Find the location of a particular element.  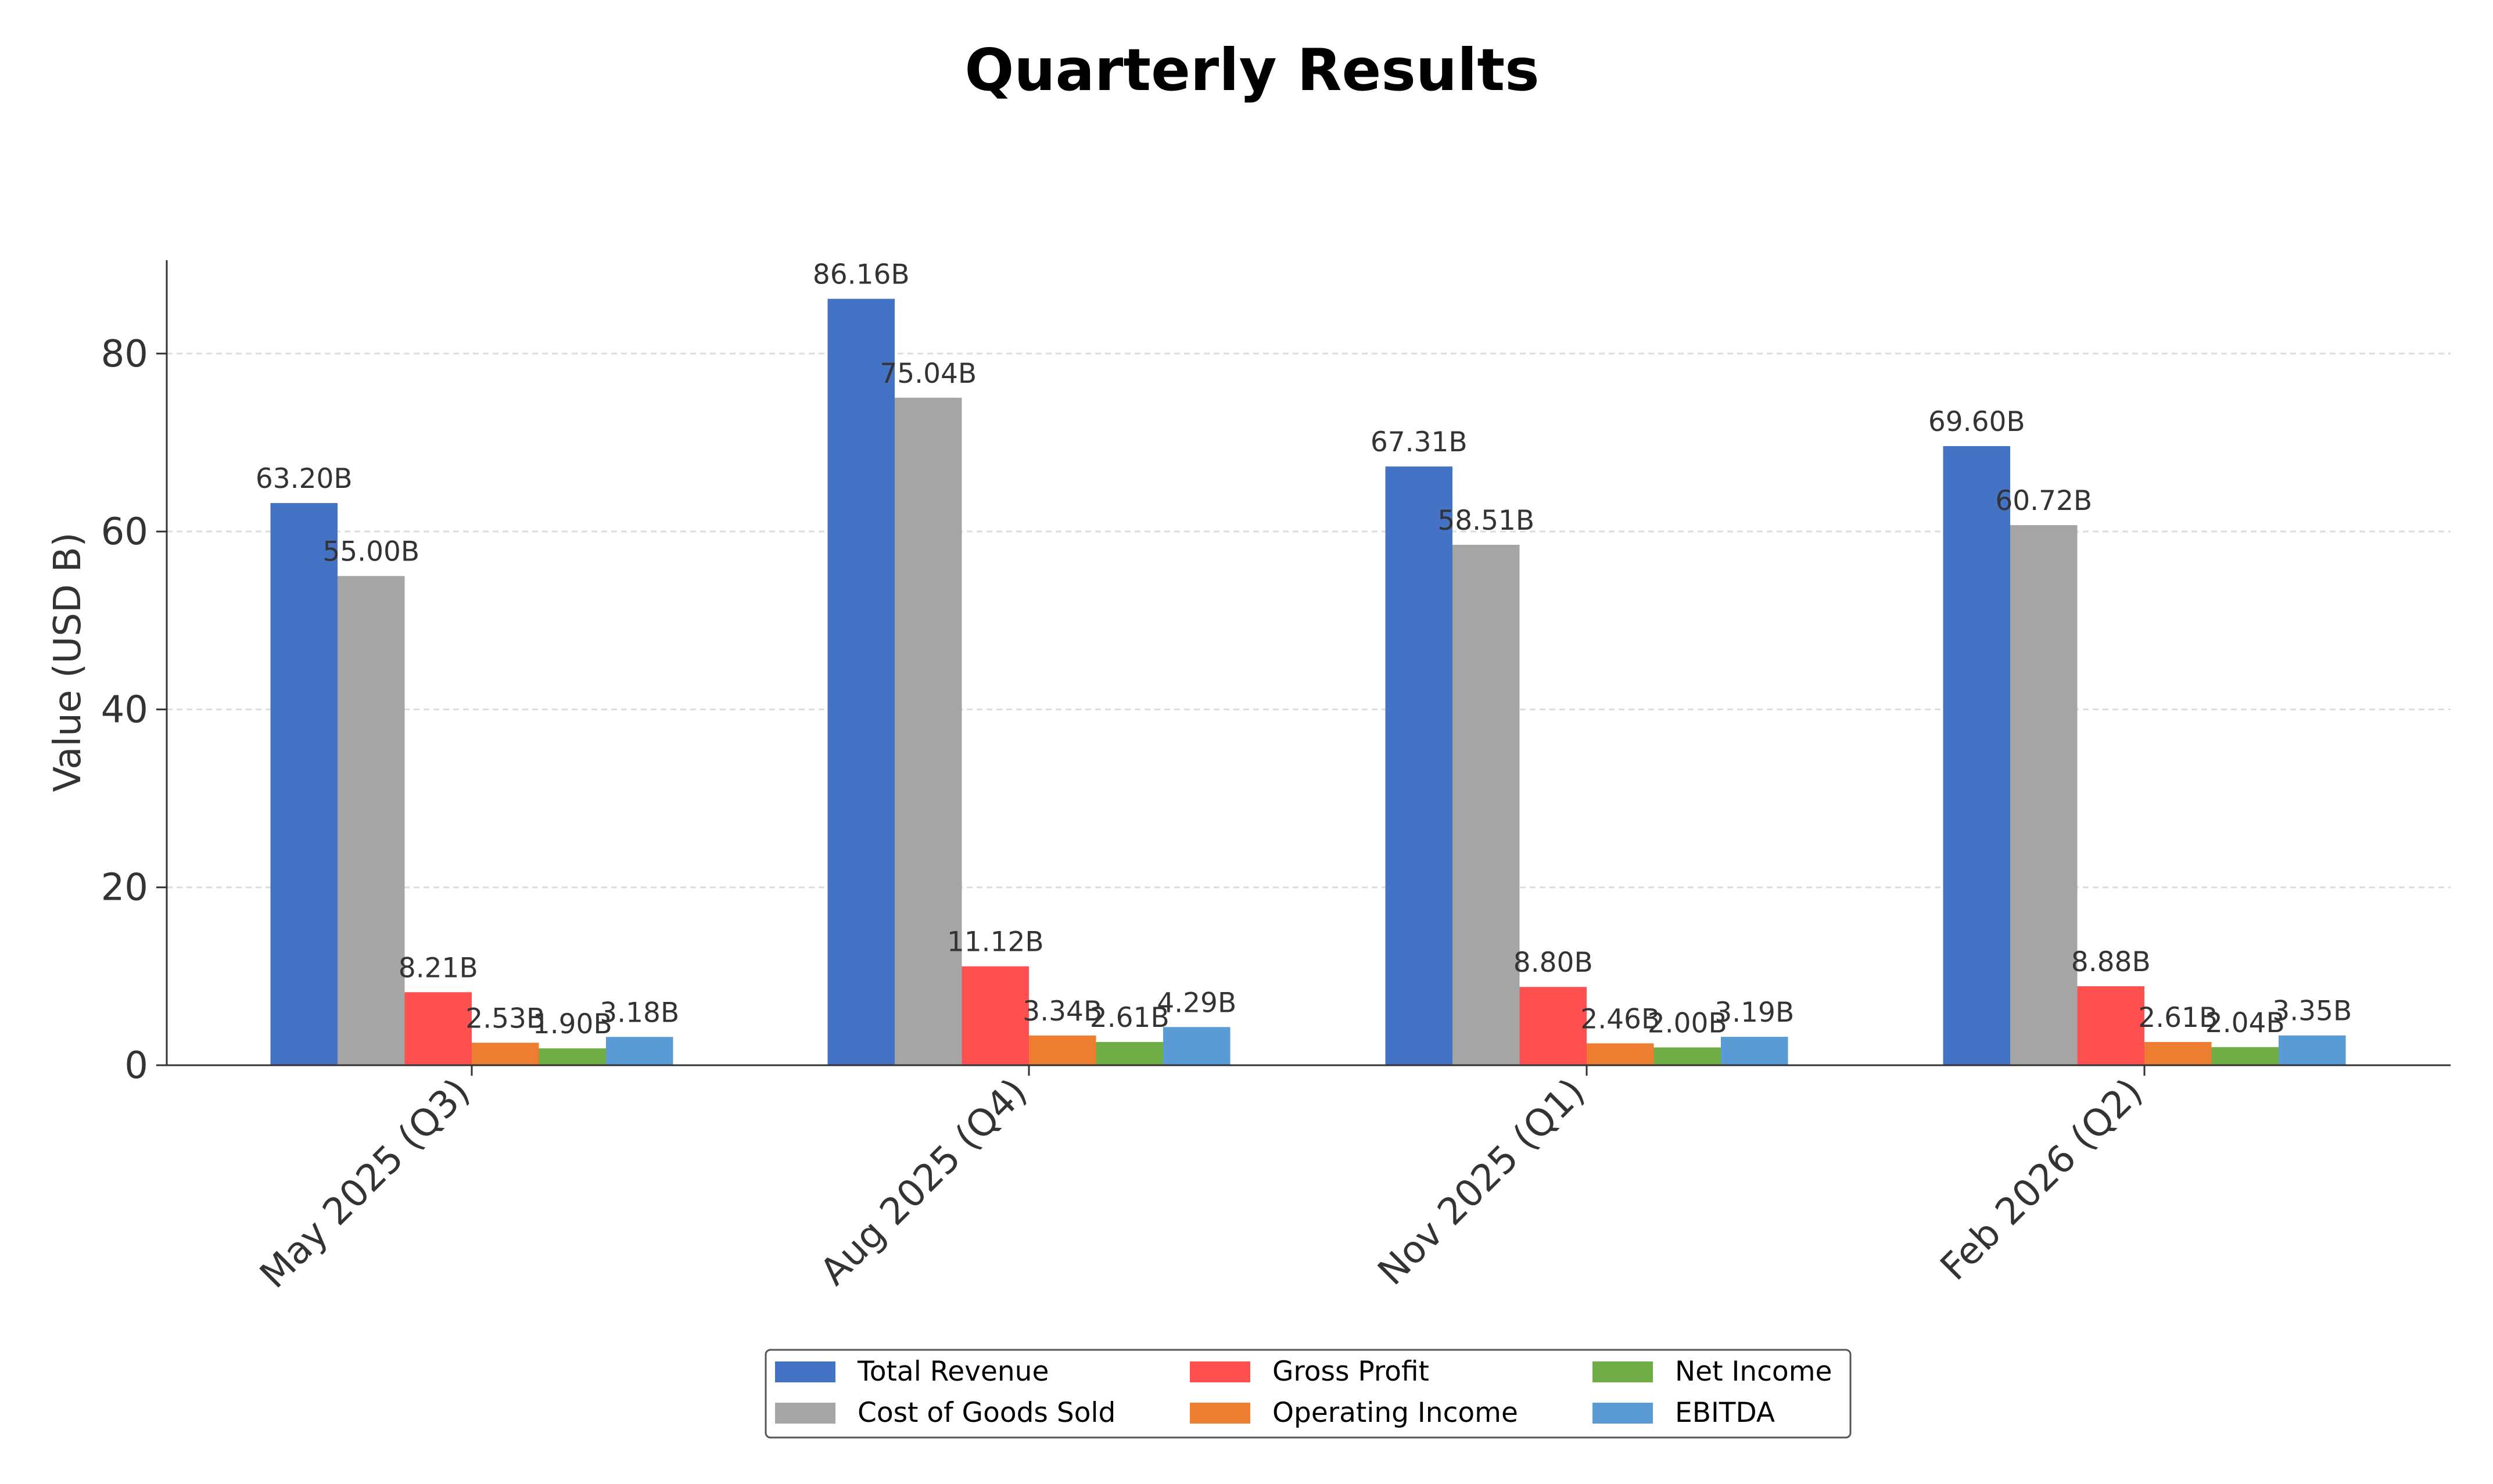

data-label: 75.04B is located at coordinates (929, 374).